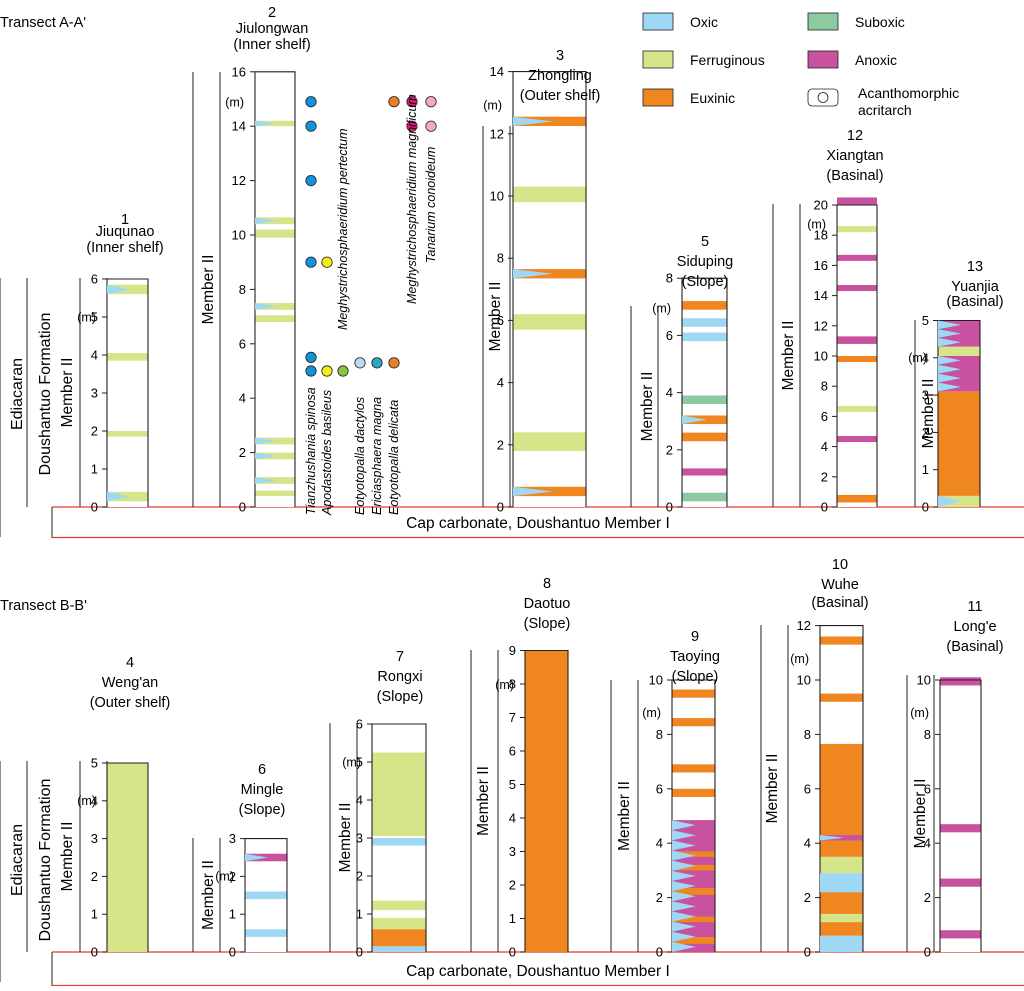 The height and width of the screenshot is (991, 1024). Describe the element at coordinates (343, 229) in the screenshot. I see `acritarch-species-label: Meghystrichosphaeridium pertectum` at that location.